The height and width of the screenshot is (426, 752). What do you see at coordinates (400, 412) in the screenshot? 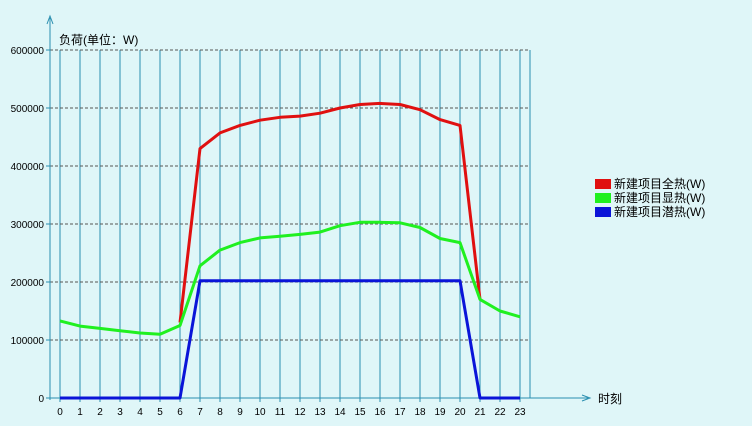
I see `x-tick-label: 17` at bounding box center [400, 412].